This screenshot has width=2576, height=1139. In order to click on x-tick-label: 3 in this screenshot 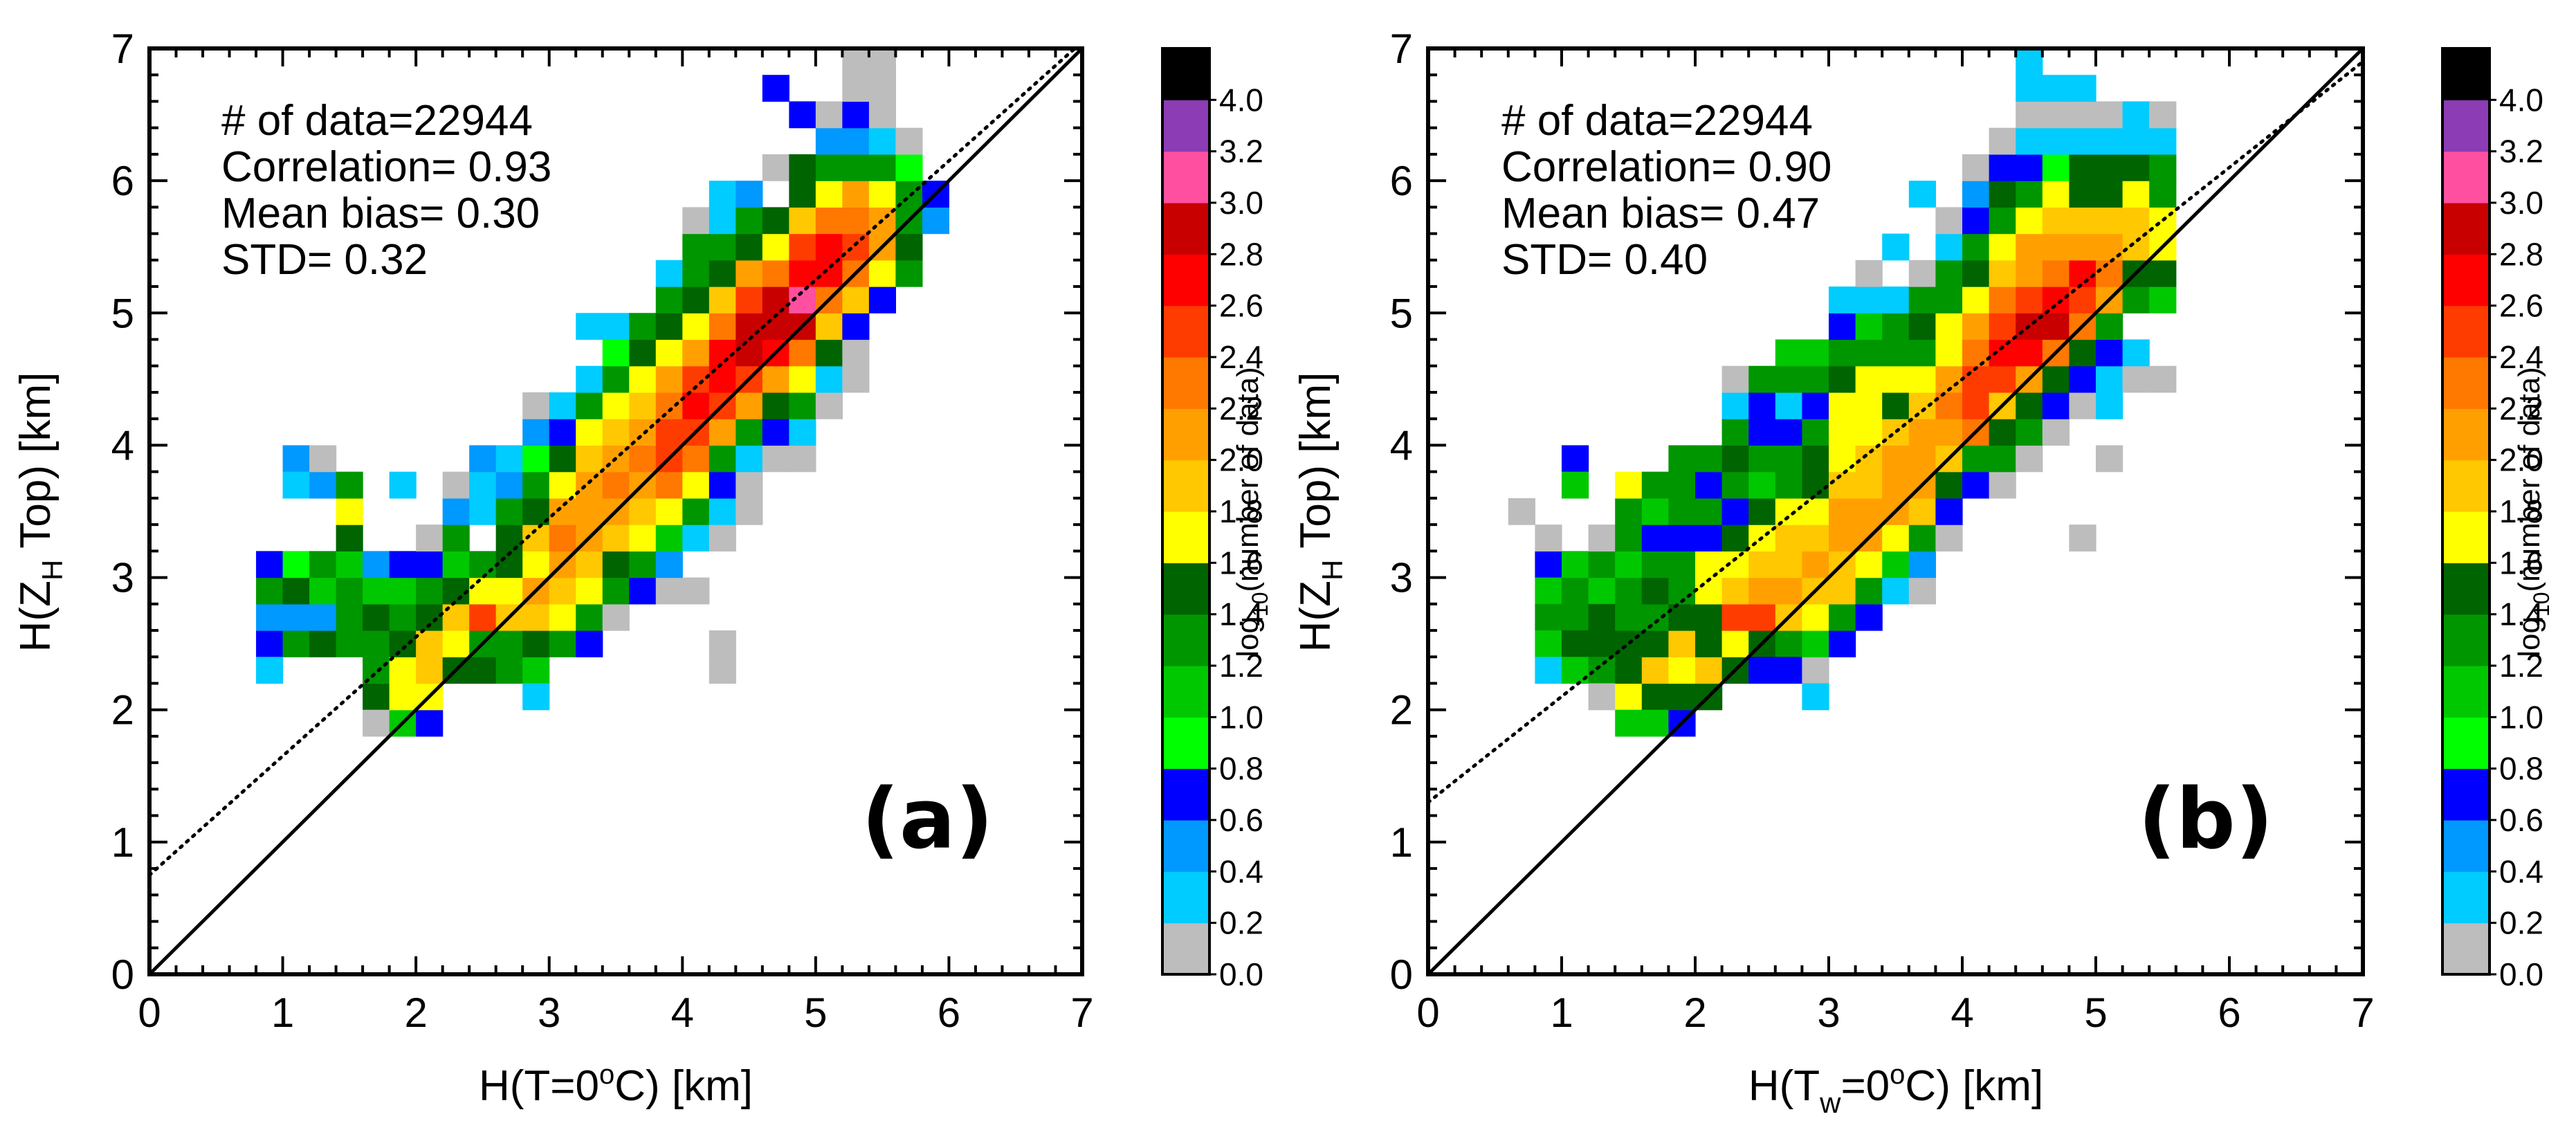, I will do `click(549, 1013)`.